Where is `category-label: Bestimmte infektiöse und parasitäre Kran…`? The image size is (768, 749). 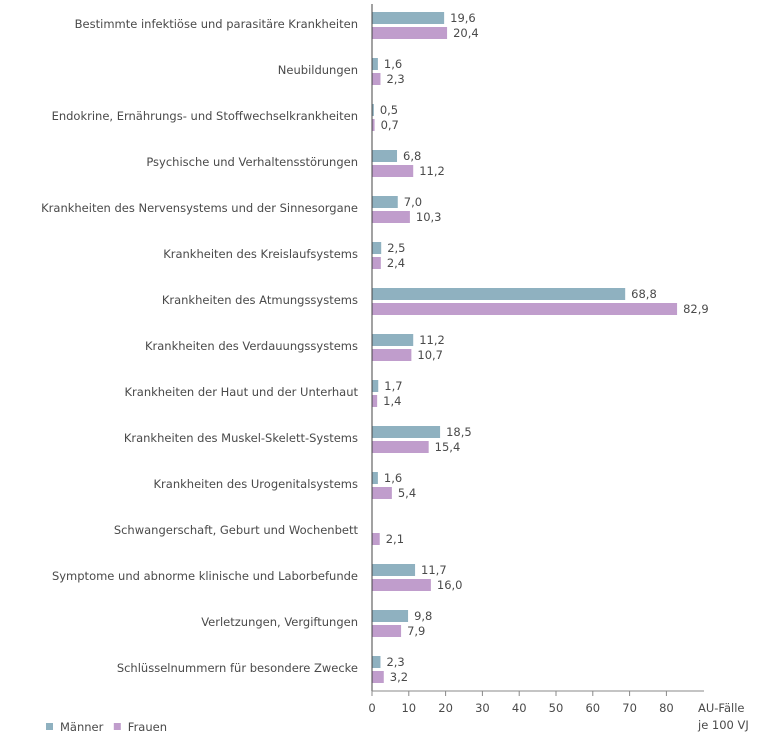
category-label: Bestimmte infektiöse und parasitäre Kran… is located at coordinates (216, 24).